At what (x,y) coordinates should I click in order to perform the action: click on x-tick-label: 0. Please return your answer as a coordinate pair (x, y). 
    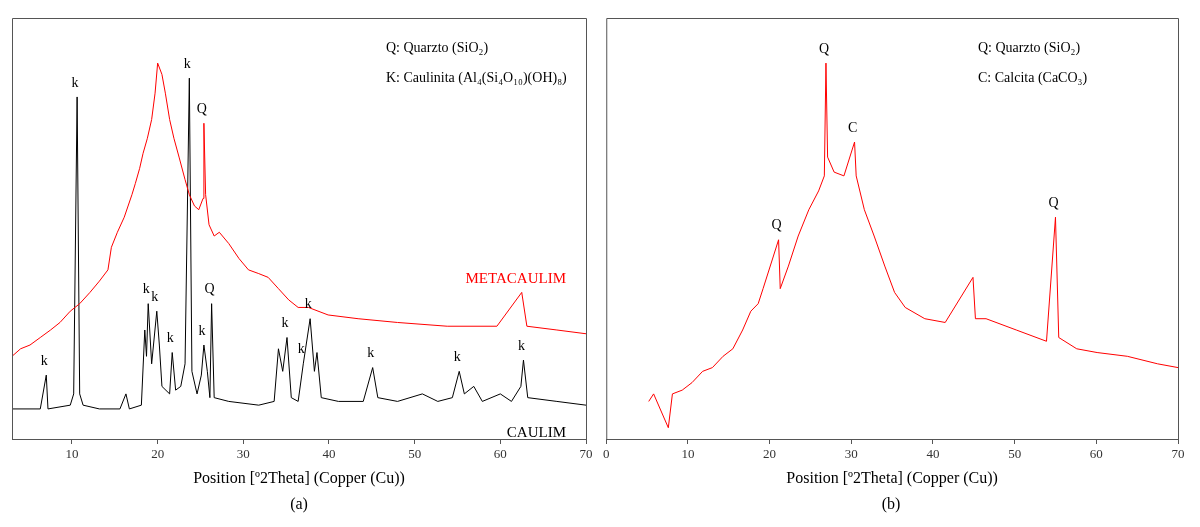
    Looking at the image, I should click on (606, 454).